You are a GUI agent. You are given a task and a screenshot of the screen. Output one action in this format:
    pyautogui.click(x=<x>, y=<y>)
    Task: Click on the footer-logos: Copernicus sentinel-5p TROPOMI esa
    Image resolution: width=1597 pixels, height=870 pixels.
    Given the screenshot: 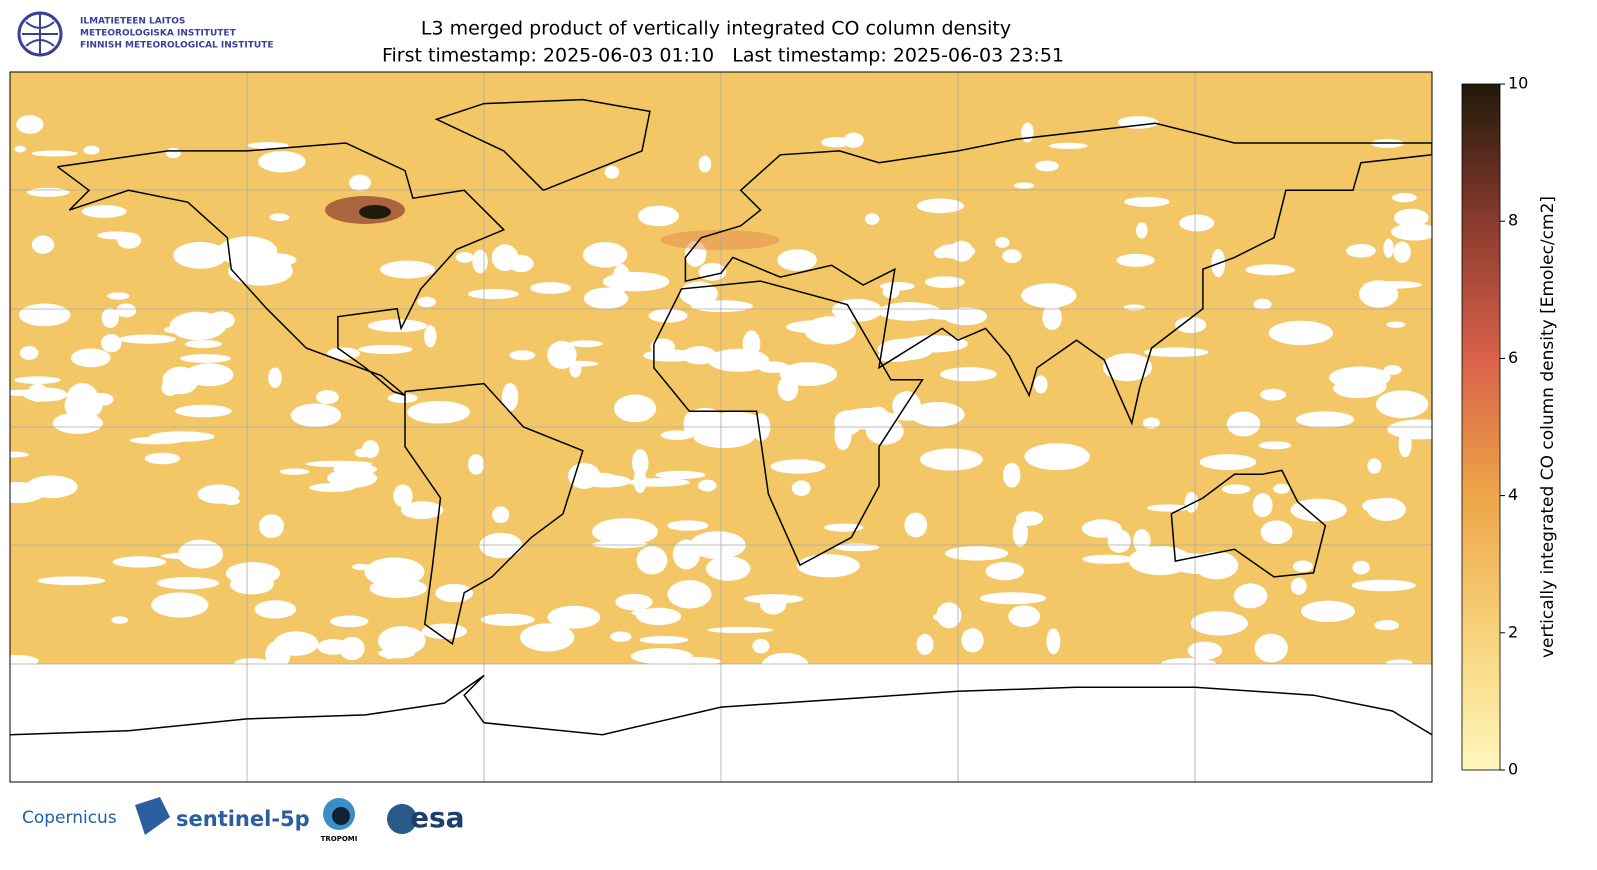 What is the action you would take?
    pyautogui.click(x=243, y=820)
    